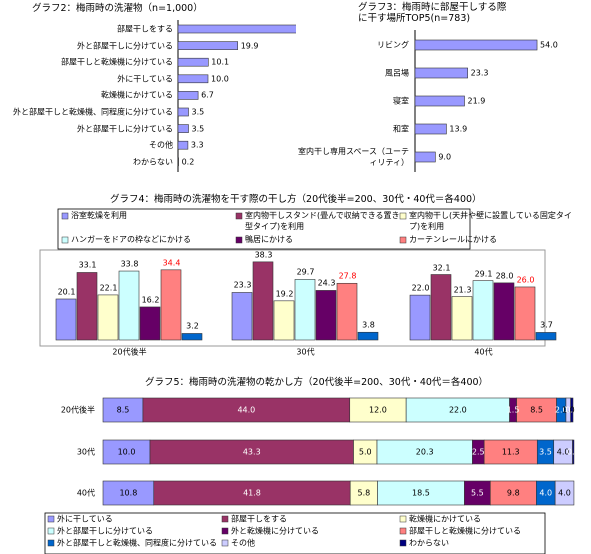  I want to click on value-label: 0.5, so click(572, 410).